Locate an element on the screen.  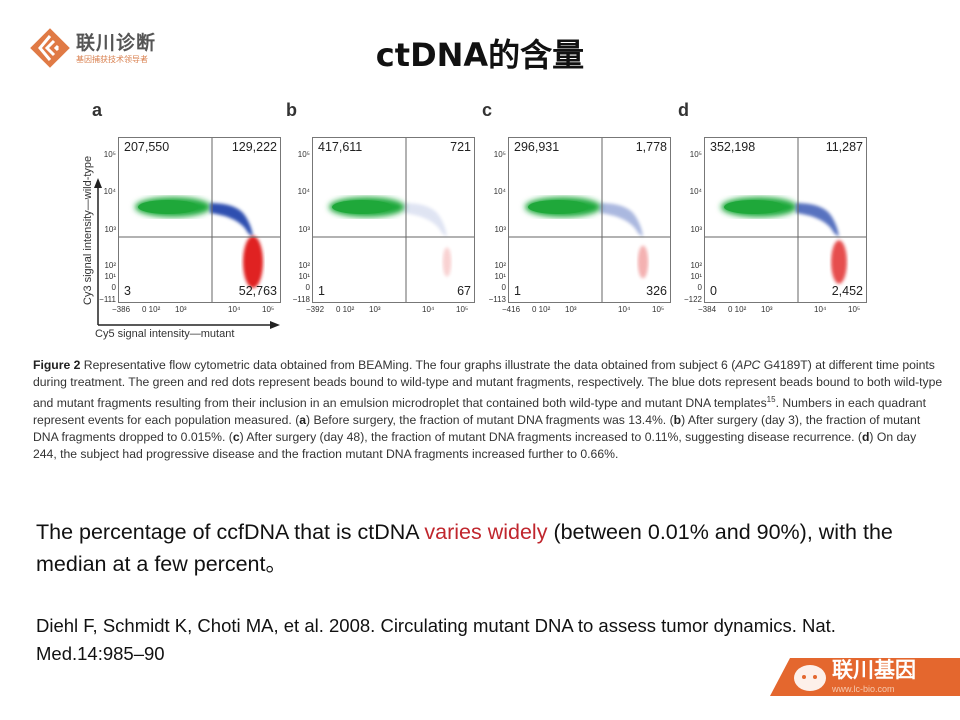
company-logo: 联川诊断 基因捕获技术领导者 is located at coordinates (93, 48).